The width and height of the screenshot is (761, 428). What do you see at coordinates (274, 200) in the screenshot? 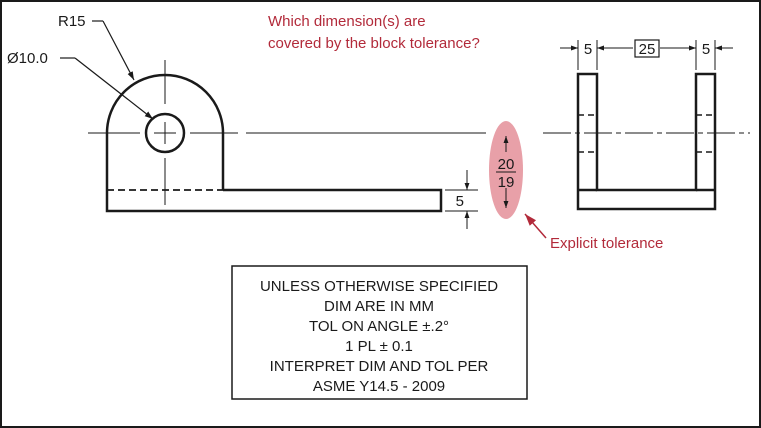
I see `base-plate-outline` at bounding box center [274, 200].